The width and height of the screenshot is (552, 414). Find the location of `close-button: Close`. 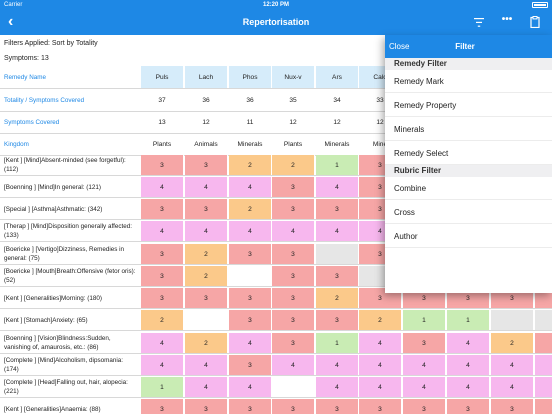

close-button: Close is located at coordinates (399, 46).